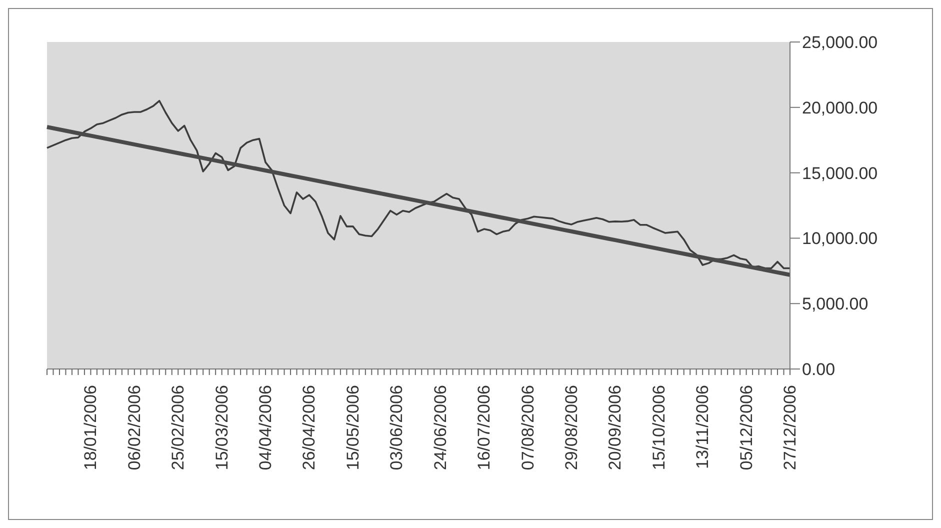 The height and width of the screenshot is (528, 941). What do you see at coordinates (819, 370) in the screenshot?
I see `y-tick-label: 0.00` at bounding box center [819, 370].